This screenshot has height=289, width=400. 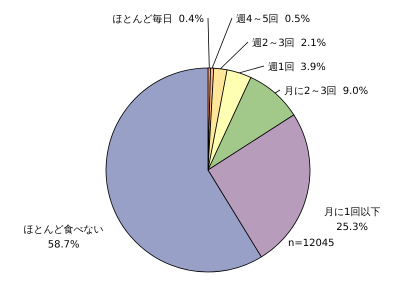 What do you see at coordinates (142, 19) in the screenshot?
I see `slice-label: ほとんど毎日` at bounding box center [142, 19].